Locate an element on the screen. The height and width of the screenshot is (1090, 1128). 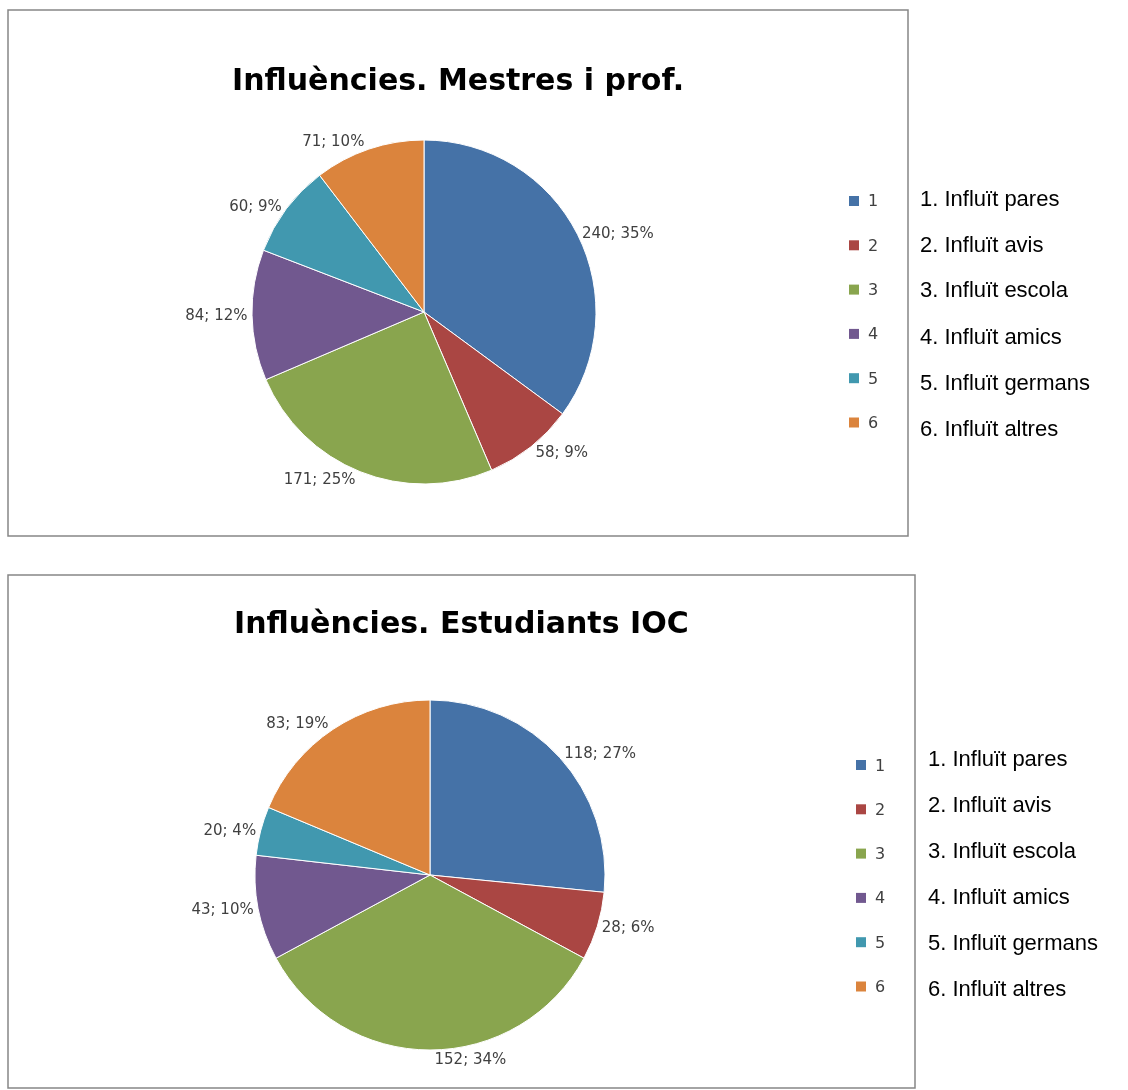
data-label: 84; 12% is located at coordinates (216, 315).